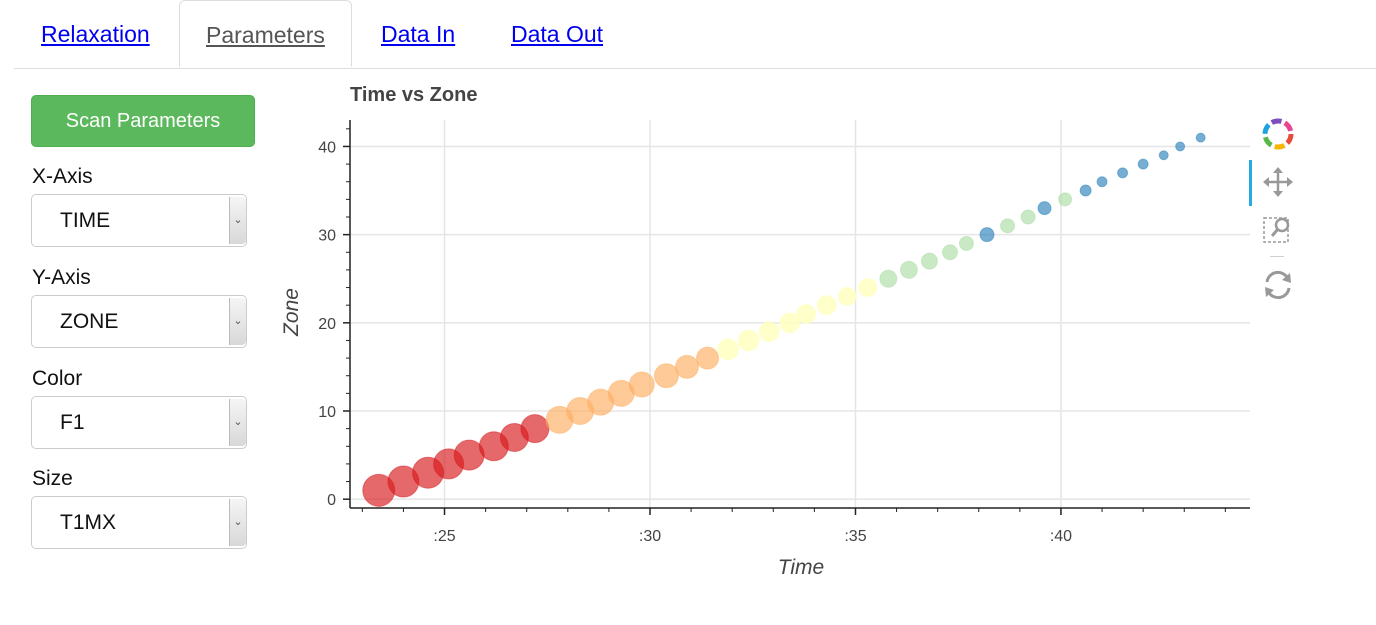 Image resolution: width=1376 pixels, height=625 pixels. I want to click on y-axis-value: ZONE, so click(89, 321).